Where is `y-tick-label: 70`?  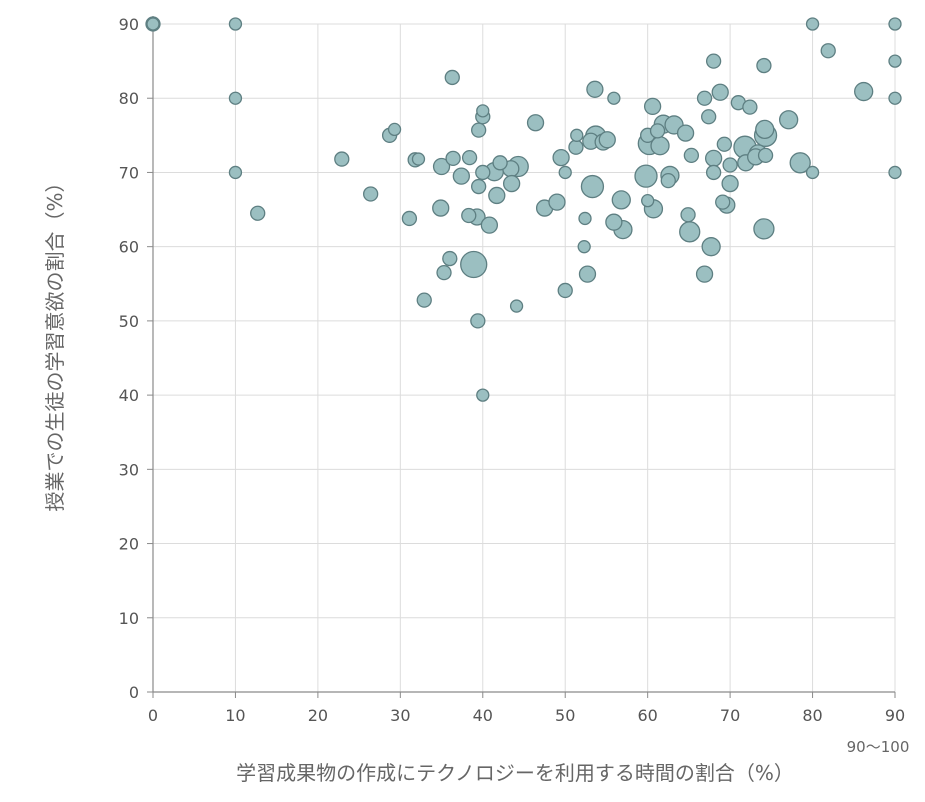
y-tick-label: 70 is located at coordinates (129, 172).